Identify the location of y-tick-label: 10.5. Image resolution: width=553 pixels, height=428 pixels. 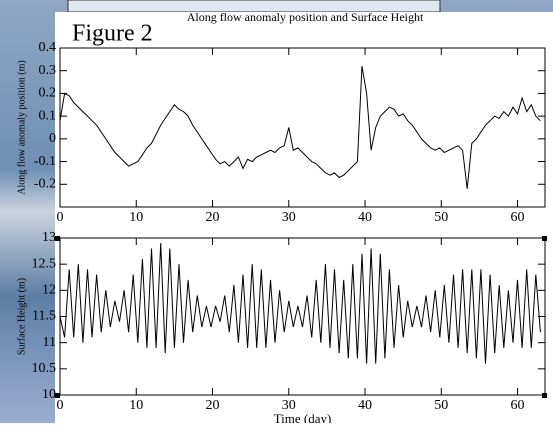
(44, 368).